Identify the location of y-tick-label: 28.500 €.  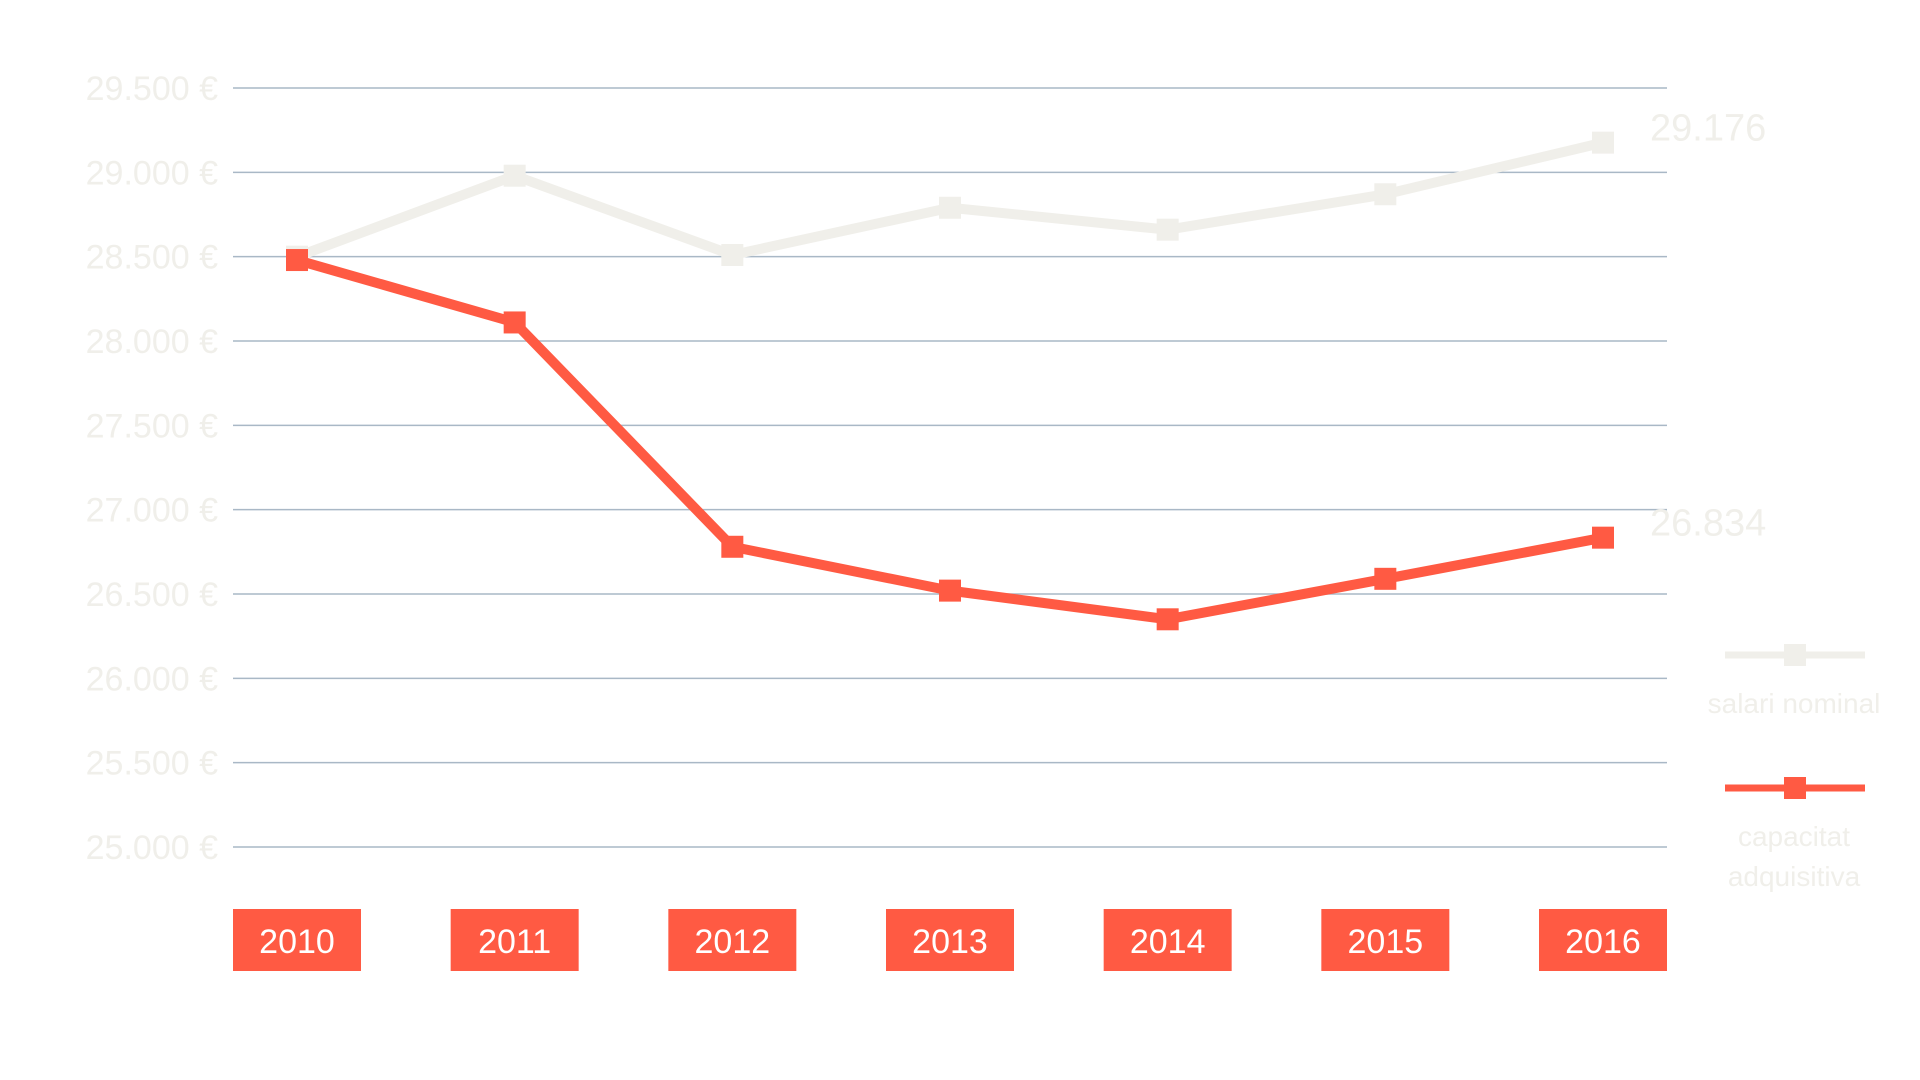
(152, 258).